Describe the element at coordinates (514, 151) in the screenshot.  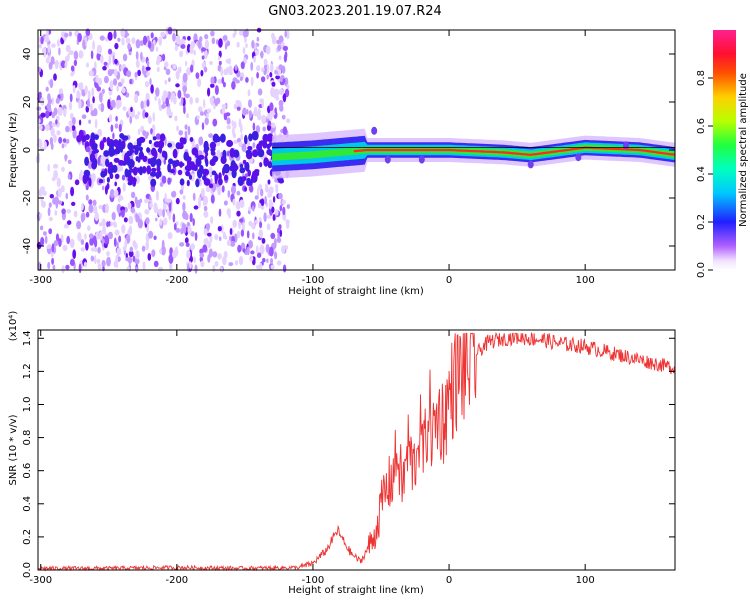
I see `ridge-core` at that location.